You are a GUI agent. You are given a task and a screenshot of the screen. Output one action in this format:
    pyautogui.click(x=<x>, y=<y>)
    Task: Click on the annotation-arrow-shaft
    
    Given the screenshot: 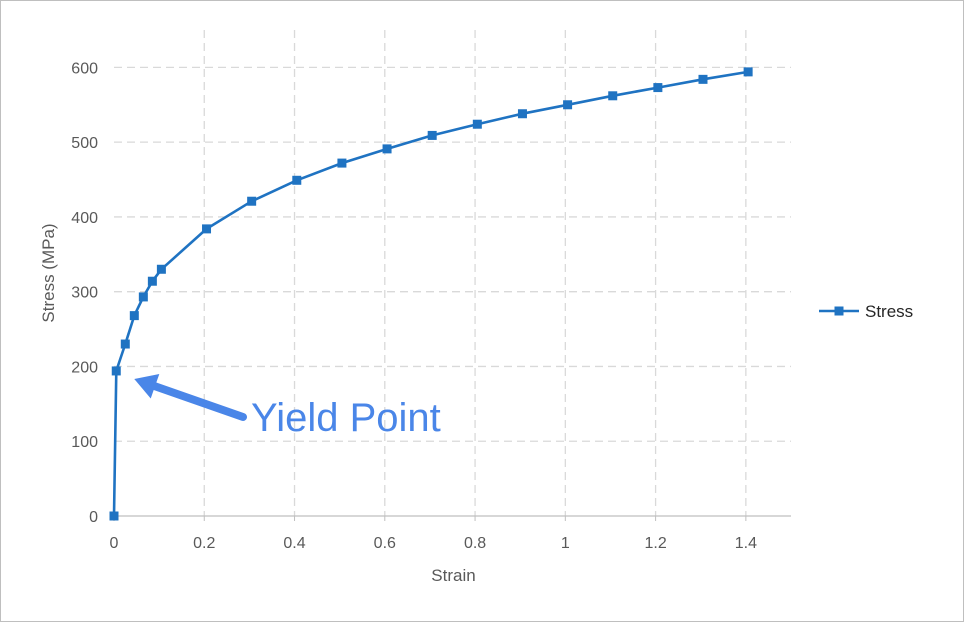 What is the action you would take?
    pyautogui.click(x=199, y=401)
    